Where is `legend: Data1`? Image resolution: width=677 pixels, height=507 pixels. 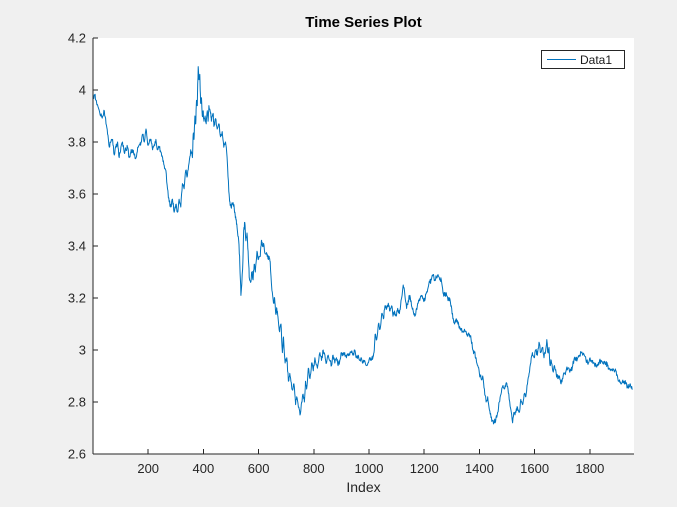
legend: Data1 is located at coordinates (583, 59).